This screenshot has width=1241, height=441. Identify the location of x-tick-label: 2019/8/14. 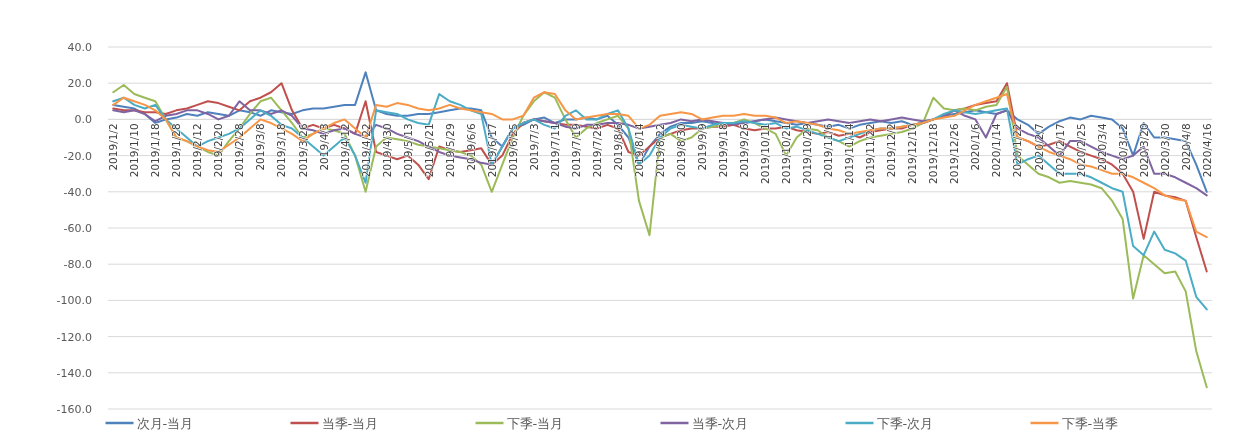
(638, 150).